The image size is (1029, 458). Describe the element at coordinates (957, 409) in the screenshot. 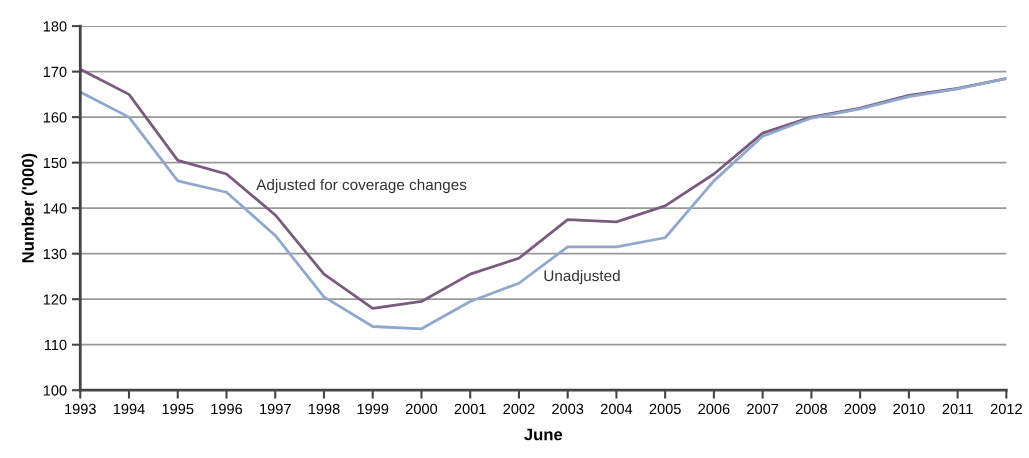

I see `x-tick-label: 2011` at that location.